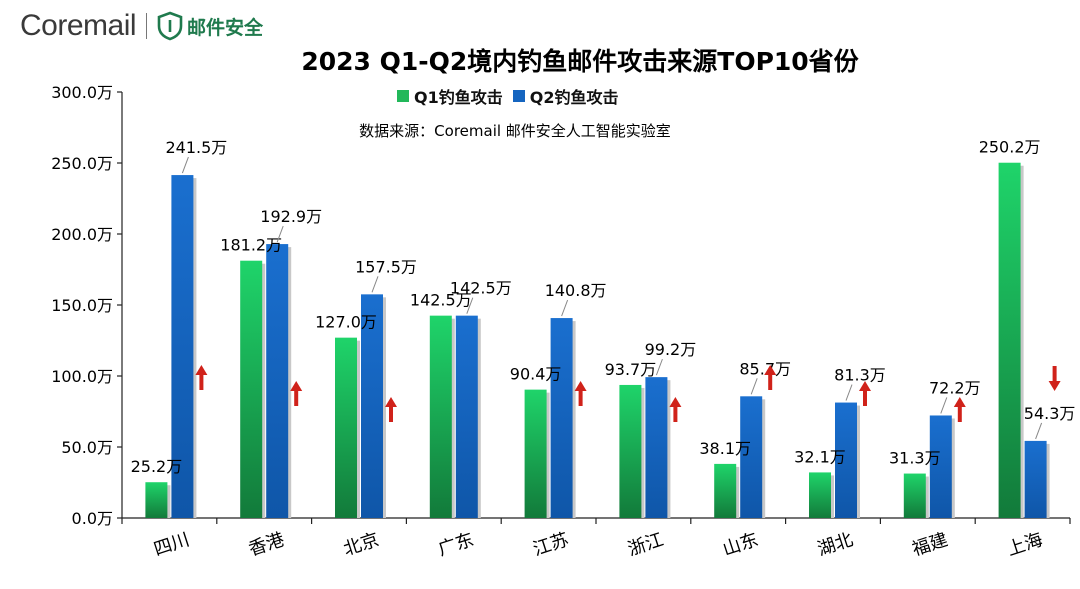 The width and height of the screenshot is (1080, 589). What do you see at coordinates (291, 216) in the screenshot?
I see `data-label-q2: 192.9万` at bounding box center [291, 216].